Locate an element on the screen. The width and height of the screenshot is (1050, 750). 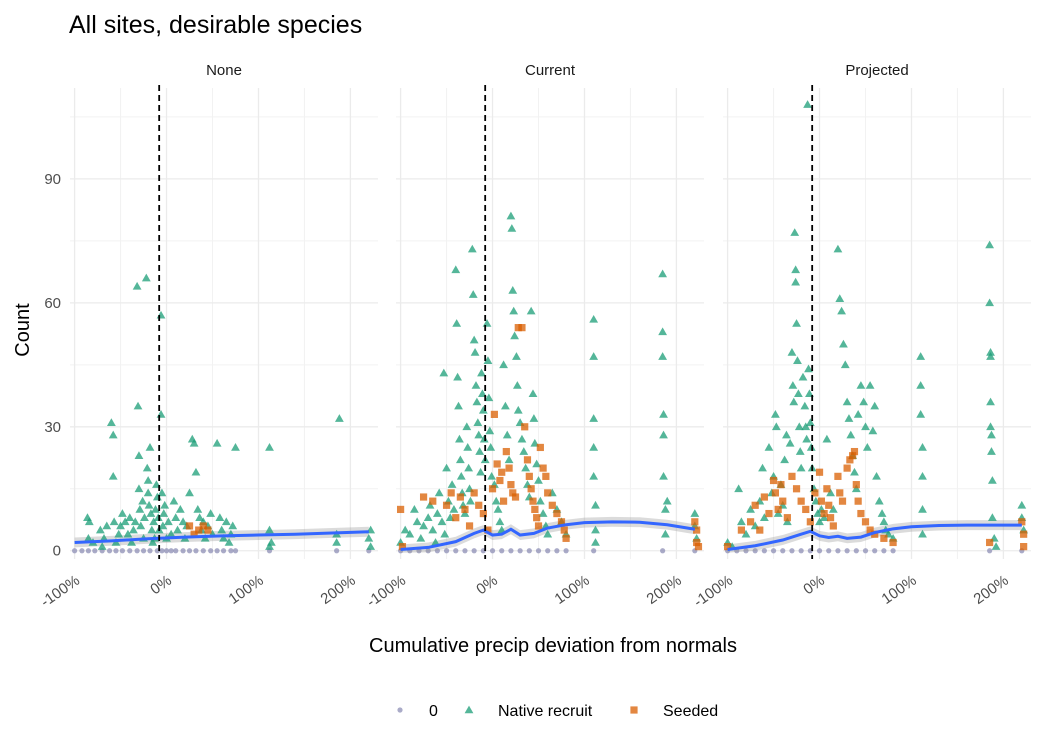
facet-label-current: Current is located at coordinates (550, 70).